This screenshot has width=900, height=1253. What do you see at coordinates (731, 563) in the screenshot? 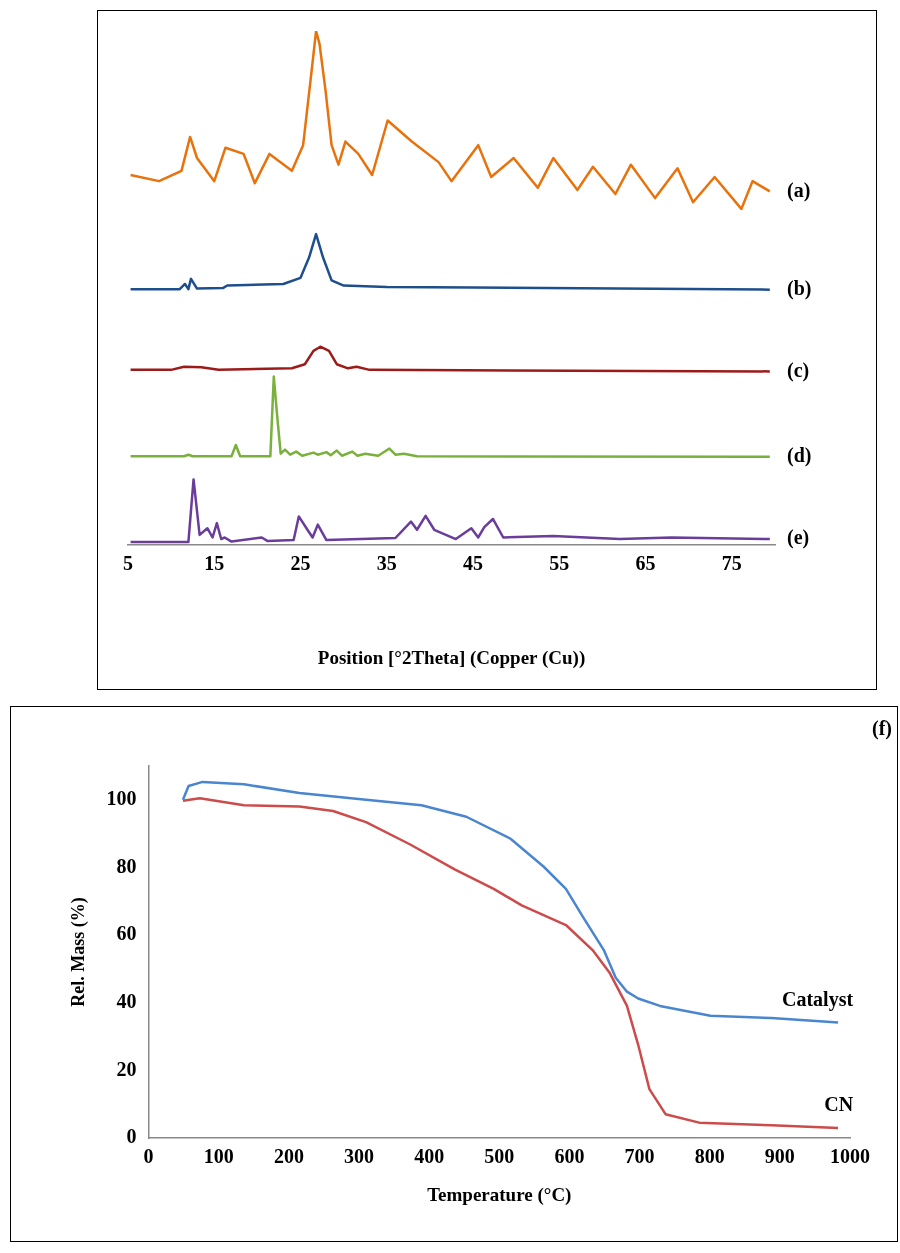
I see `x-tick-label: 75` at bounding box center [731, 563].